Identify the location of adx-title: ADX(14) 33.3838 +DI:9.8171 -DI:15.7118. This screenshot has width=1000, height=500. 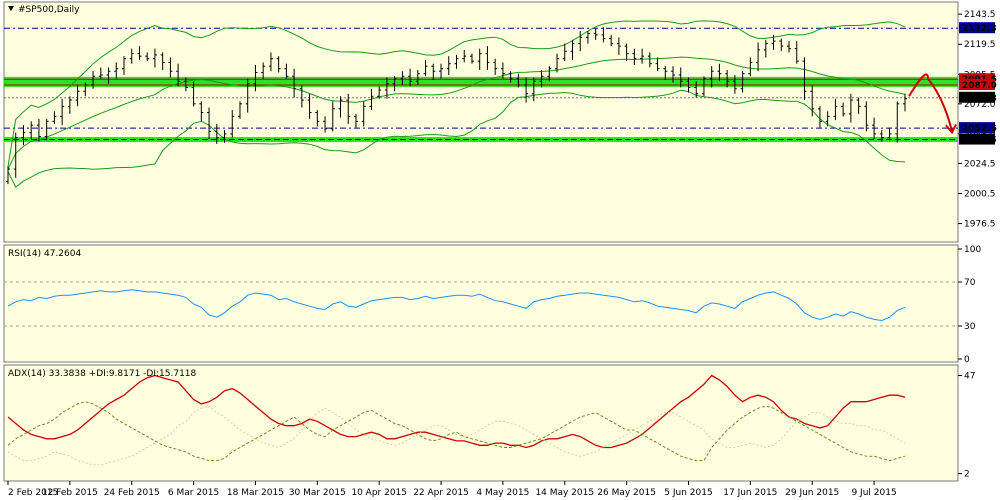
(102, 374).